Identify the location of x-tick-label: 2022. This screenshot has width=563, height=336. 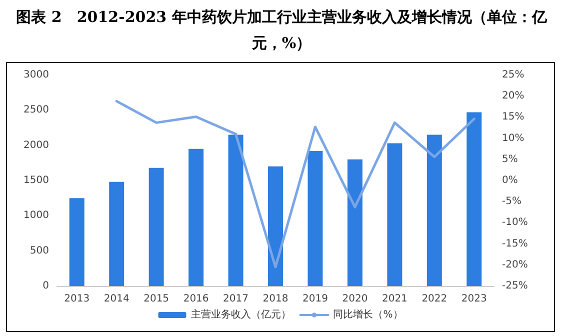
(435, 299).